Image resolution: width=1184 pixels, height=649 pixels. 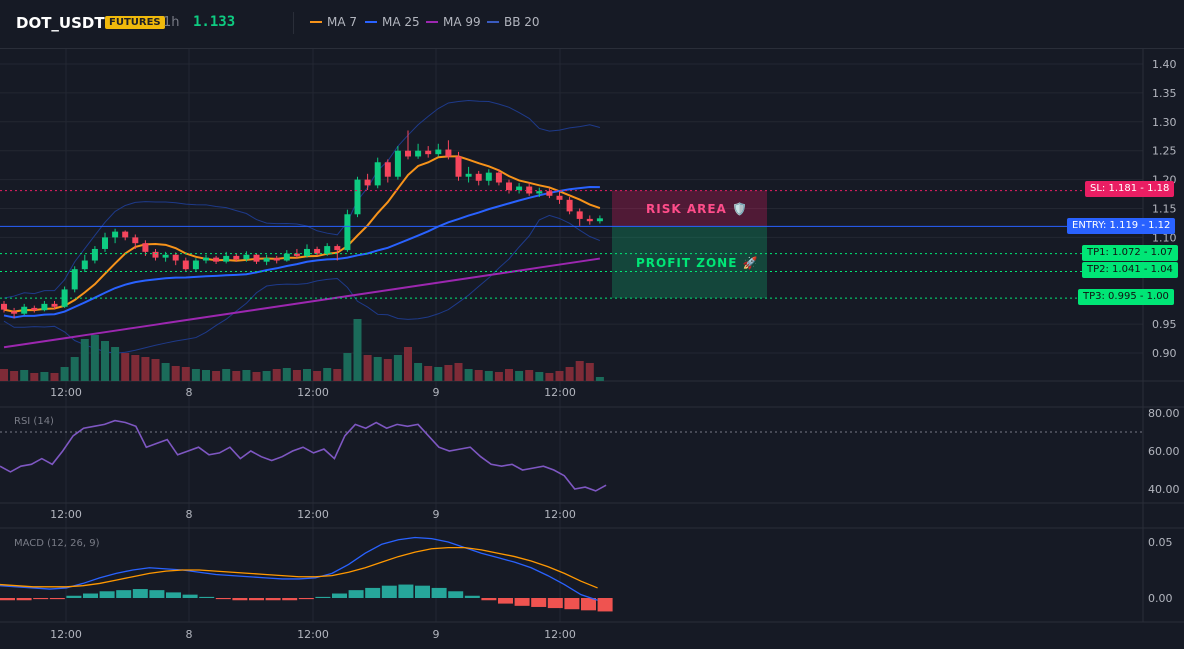 What do you see at coordinates (302, 234) in the screenshot?
I see `ma7-line` at bounding box center [302, 234].